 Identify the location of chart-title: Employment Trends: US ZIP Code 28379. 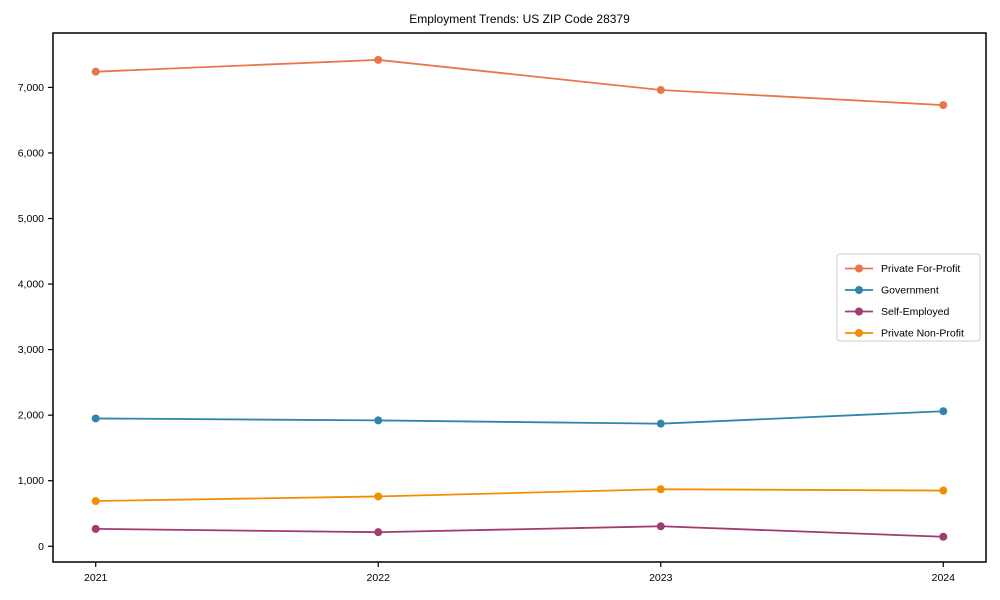
(519, 19).